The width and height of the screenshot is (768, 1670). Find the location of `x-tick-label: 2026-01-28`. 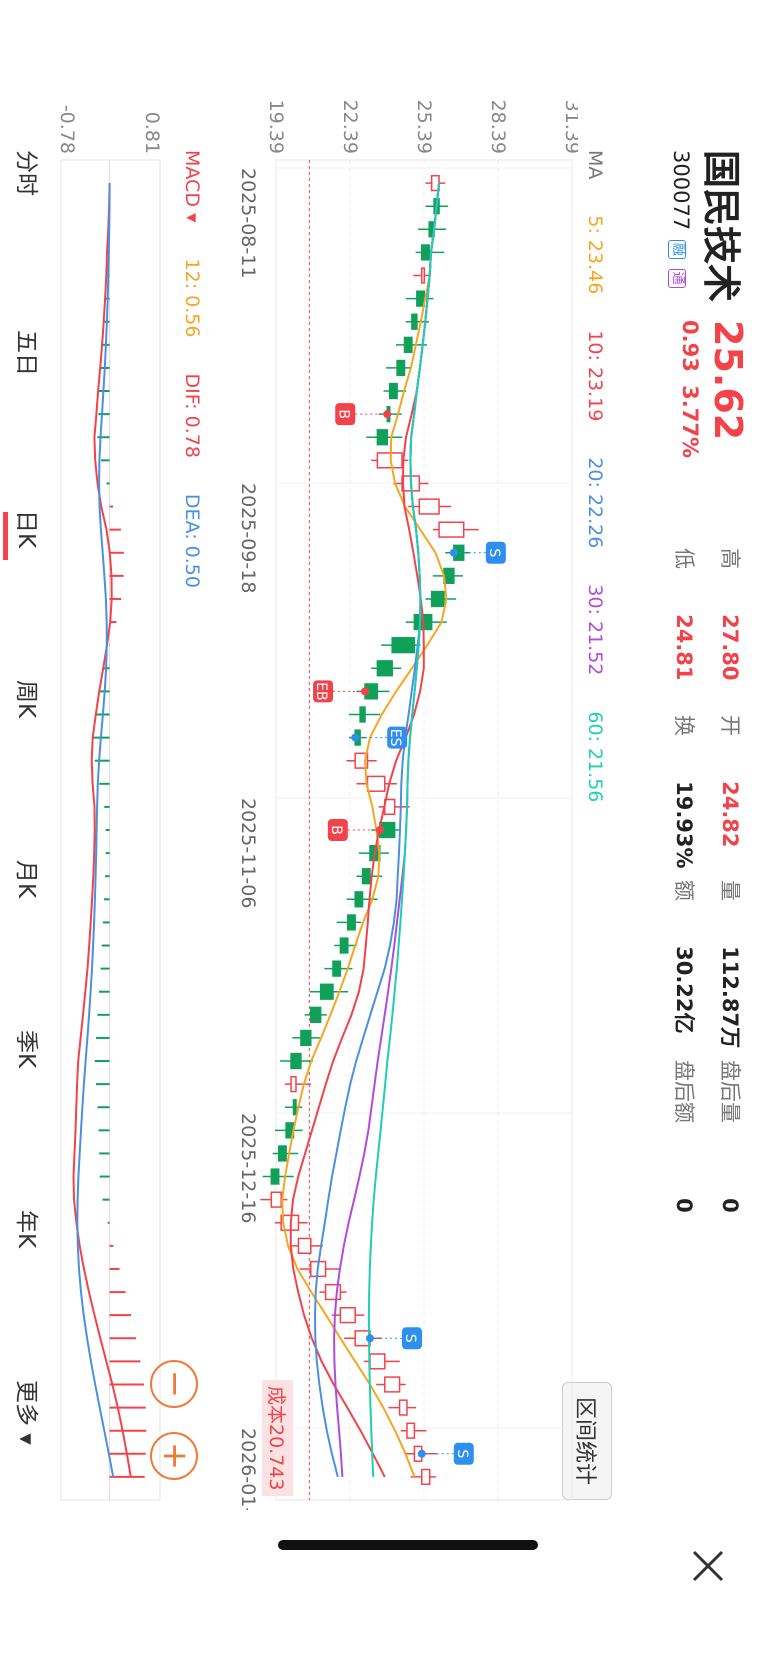

x-tick-label: 2026-01-28 is located at coordinates (248, 1469).